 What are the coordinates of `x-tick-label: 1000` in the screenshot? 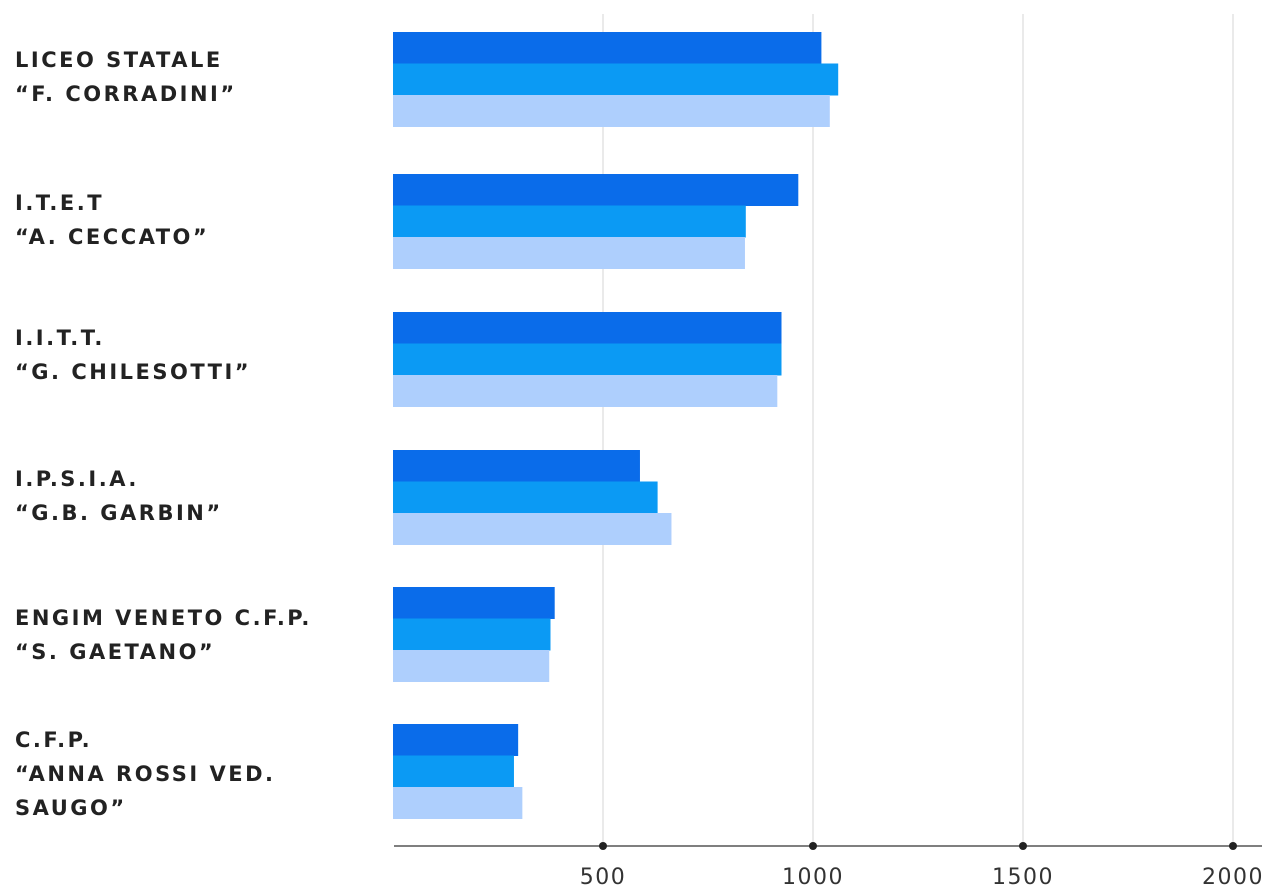 It's located at (813, 877).